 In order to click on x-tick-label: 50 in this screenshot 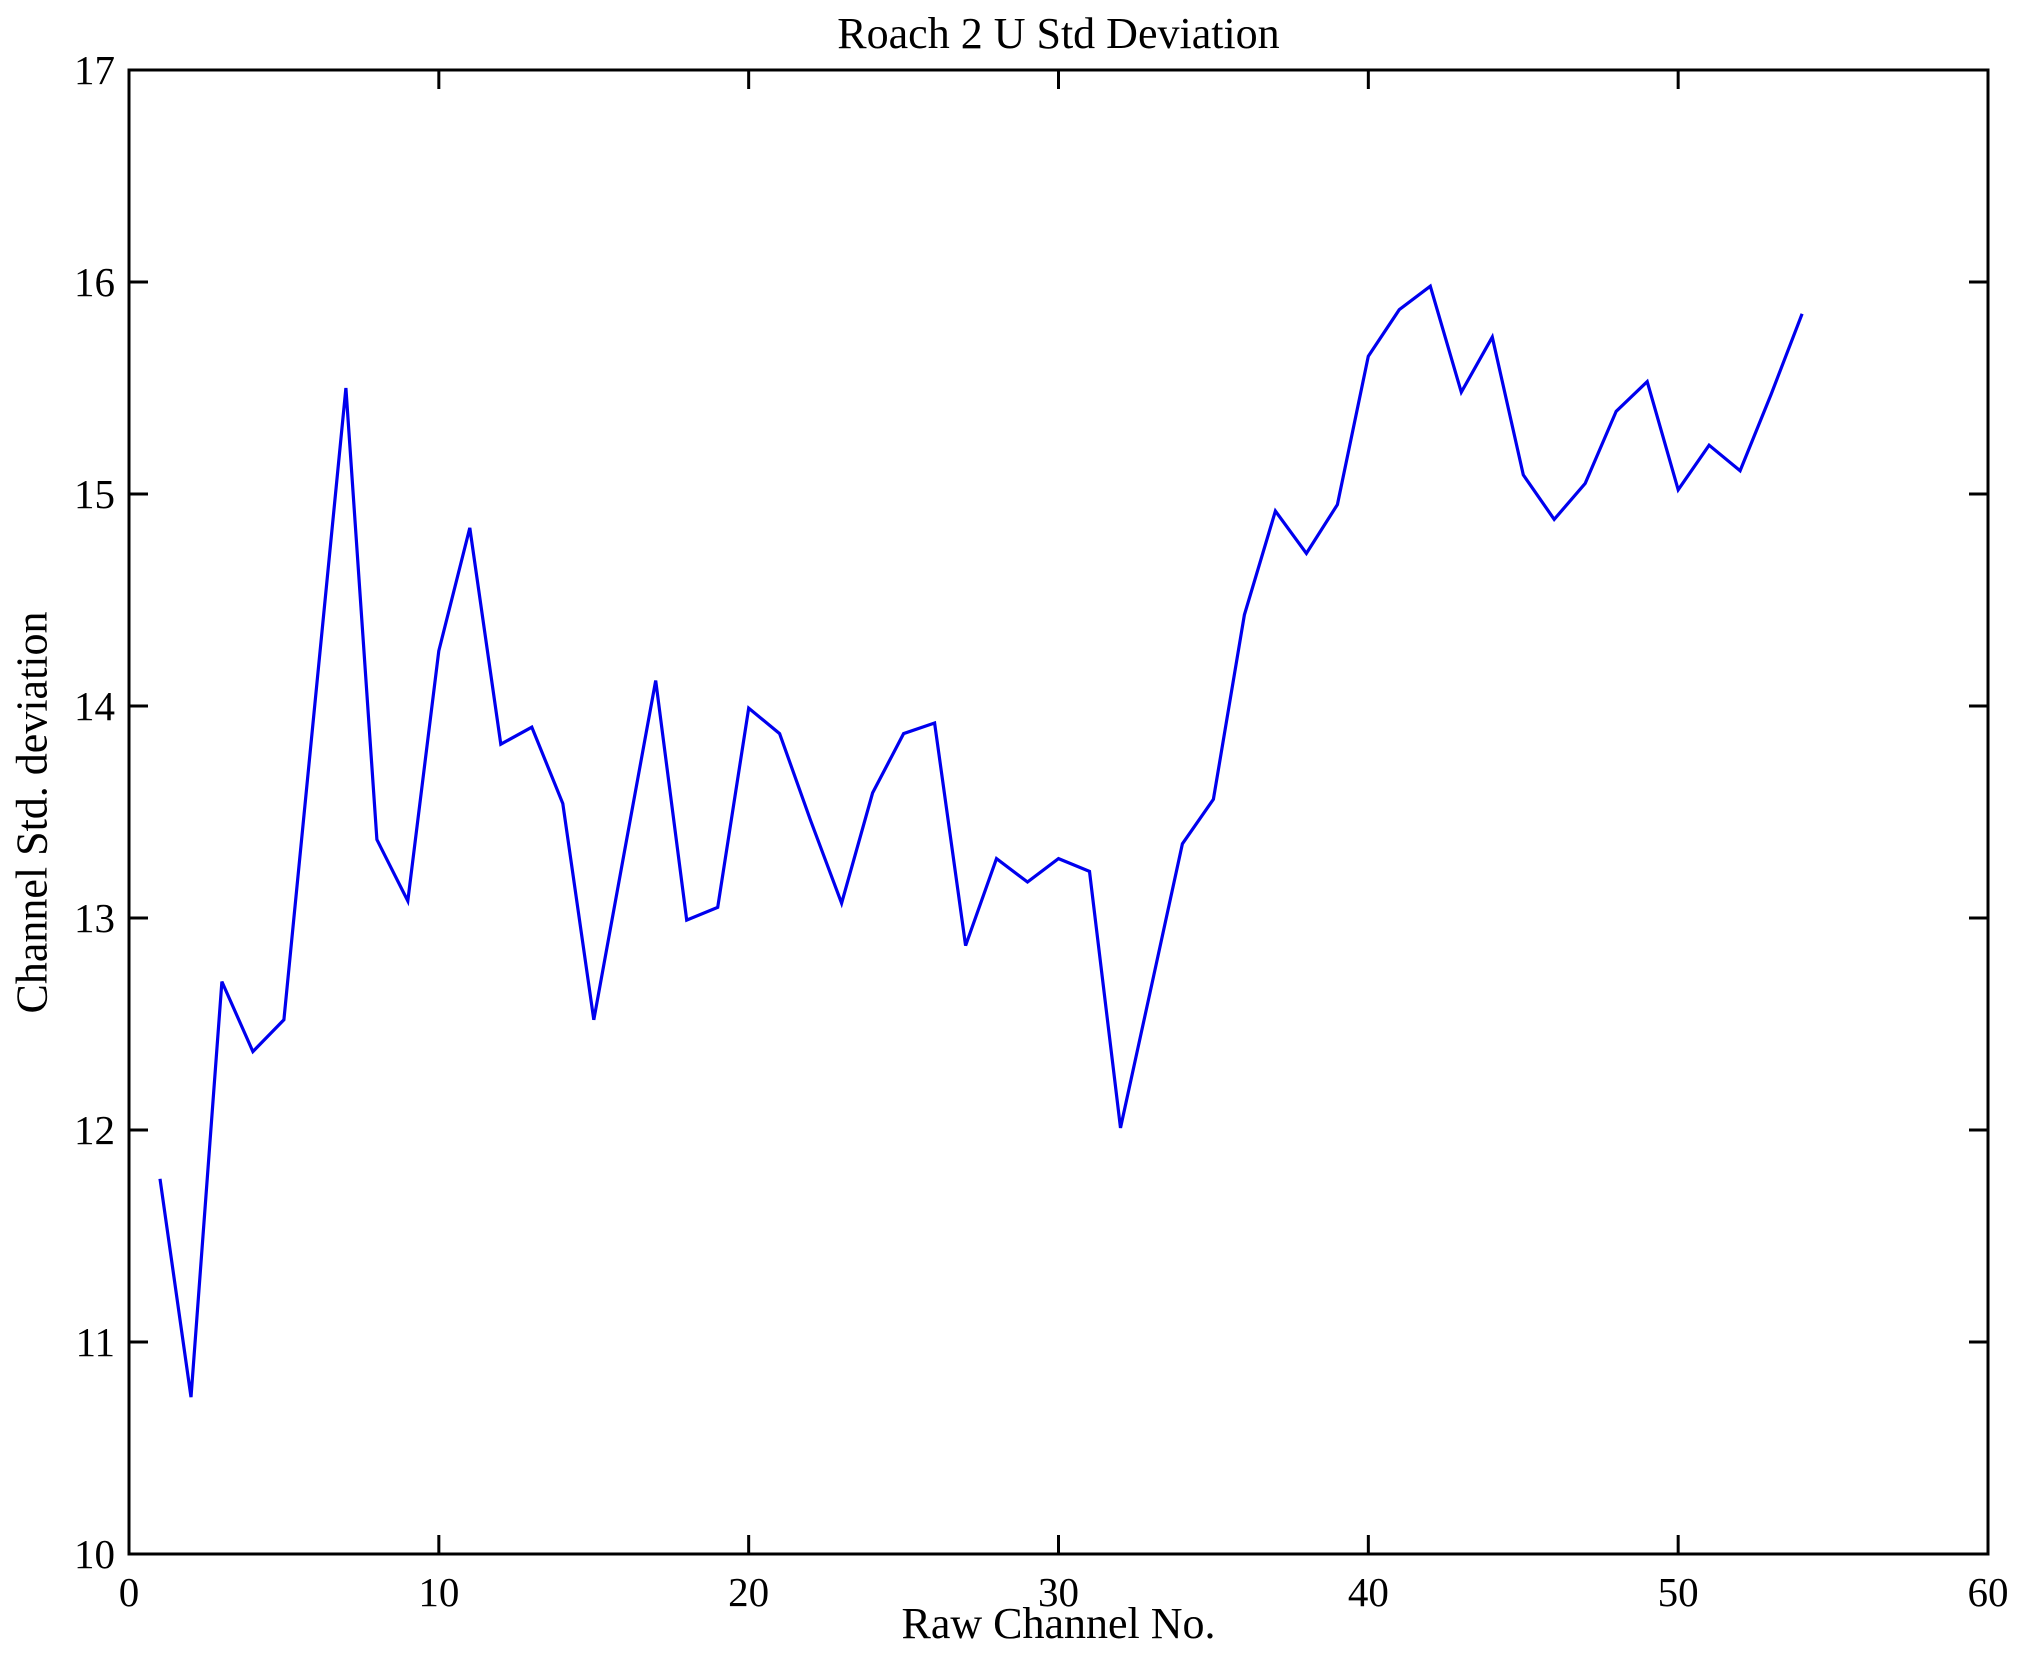, I will do `click(1678, 1592)`.